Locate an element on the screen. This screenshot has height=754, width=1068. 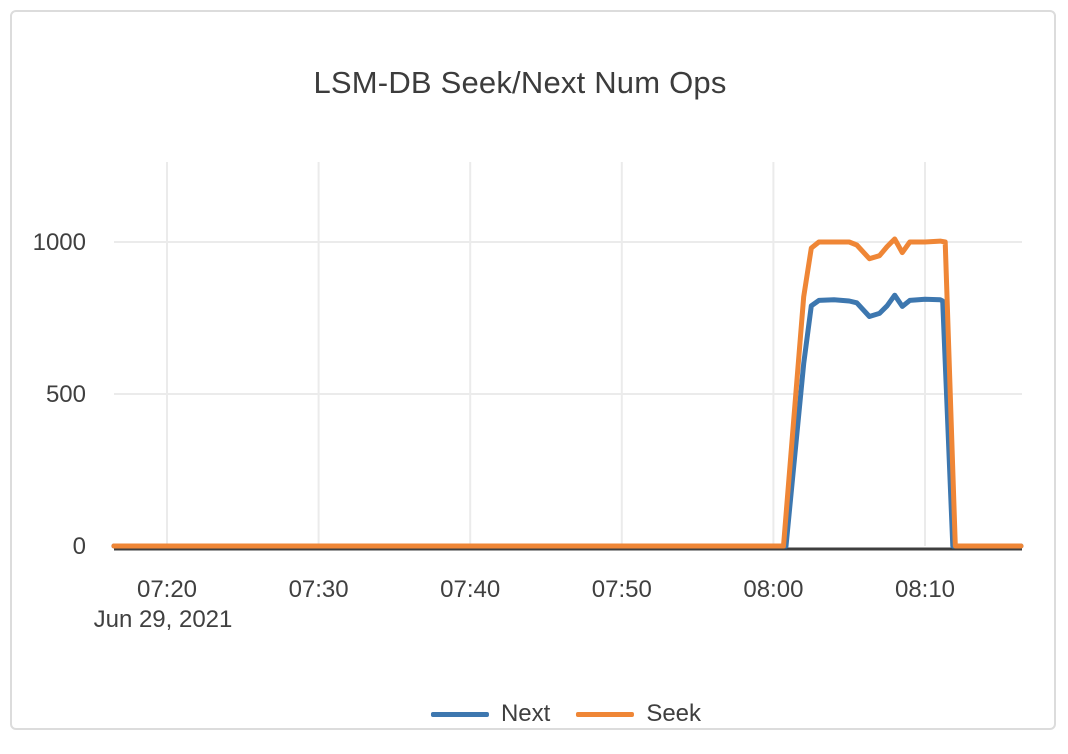
x-tick-label: 08:00 is located at coordinates (773, 589).